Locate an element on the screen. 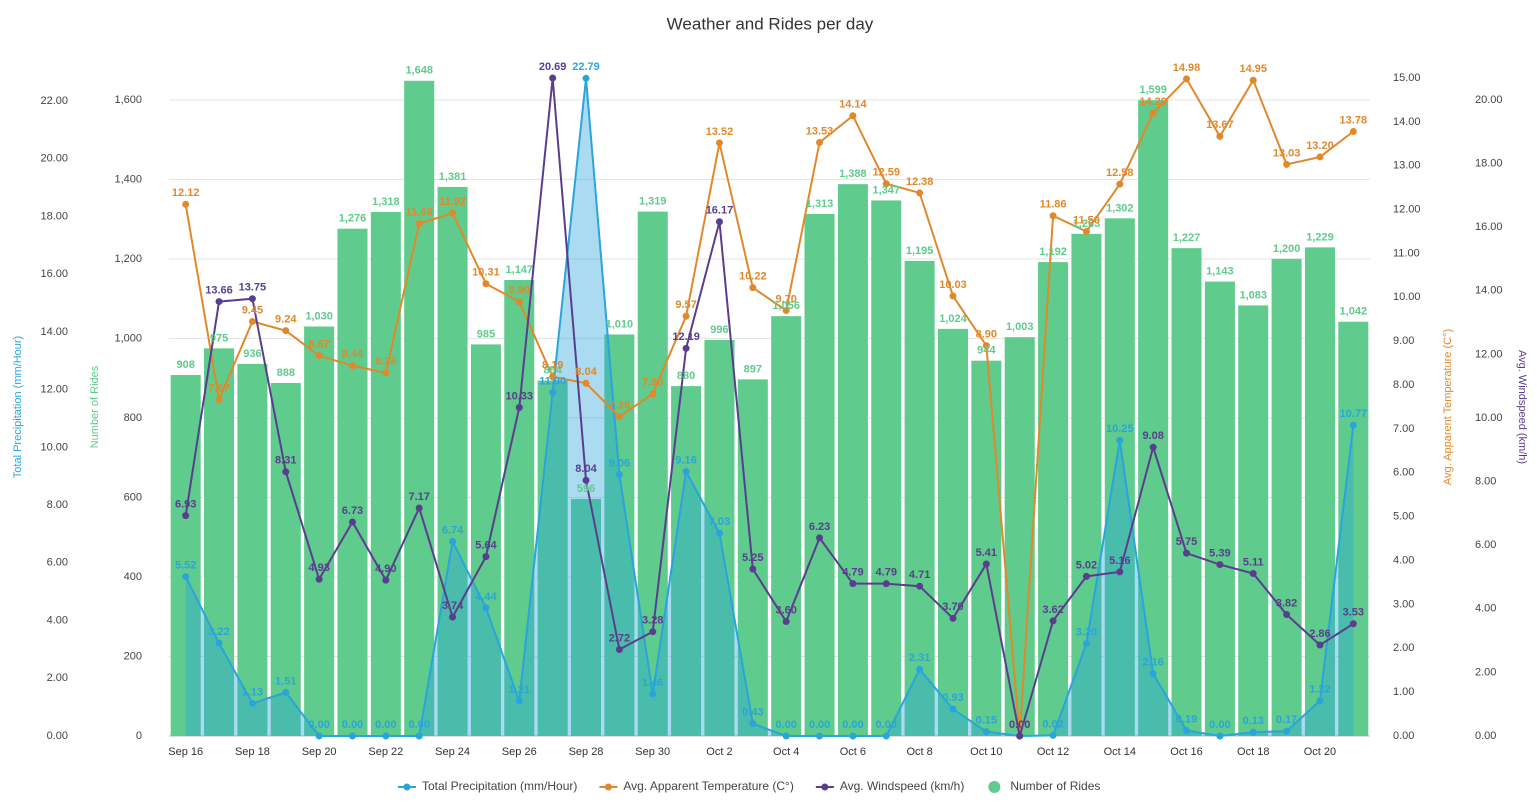 This screenshot has width=1537, height=810. data-label: 10.77 is located at coordinates (1354, 414).